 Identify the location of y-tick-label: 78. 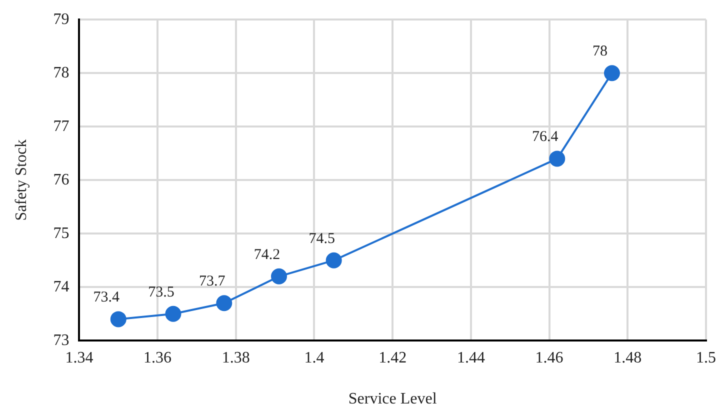
(61, 73).